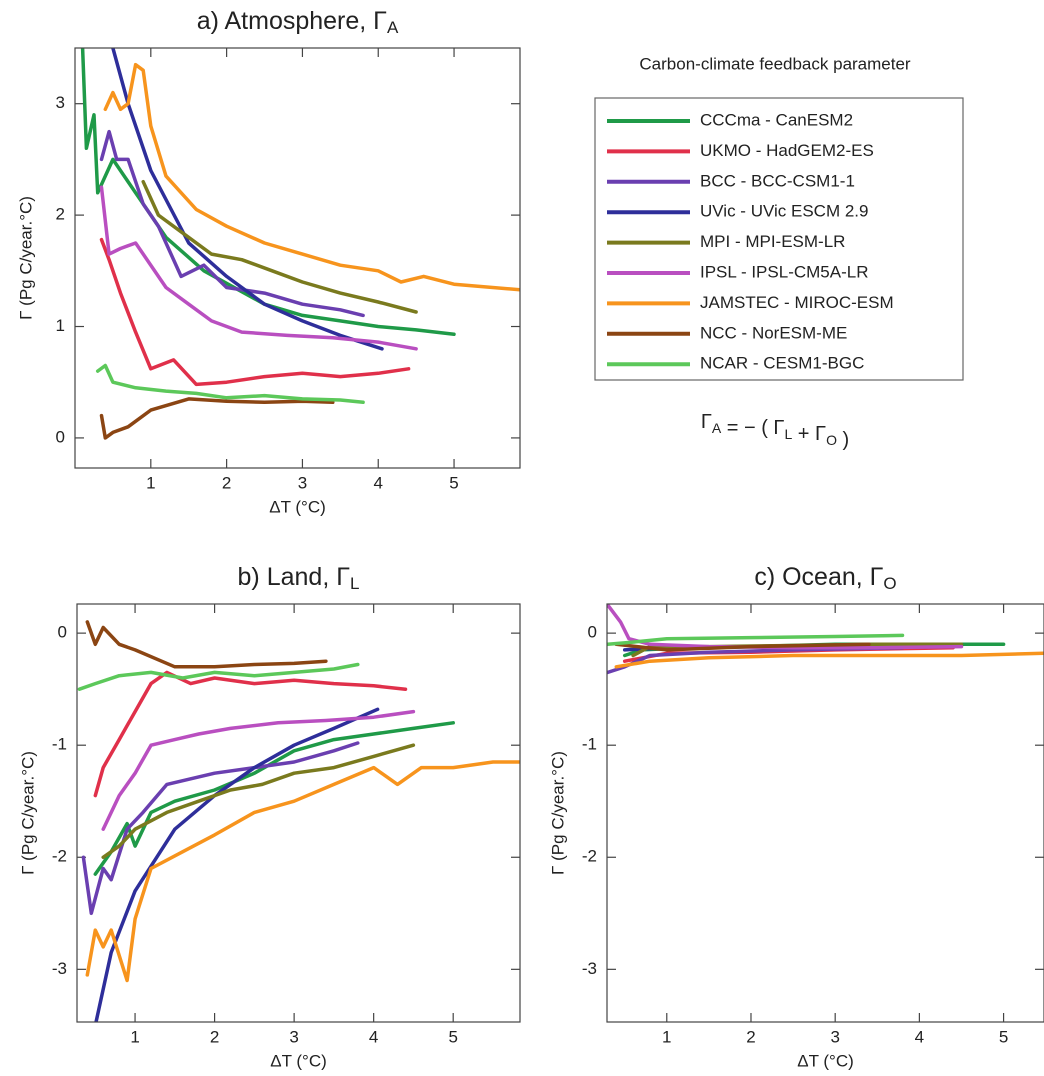 This screenshot has height=1076, width=1044. I want to click on legend-label: BCC - BCC-CSM1-1, so click(777, 180).